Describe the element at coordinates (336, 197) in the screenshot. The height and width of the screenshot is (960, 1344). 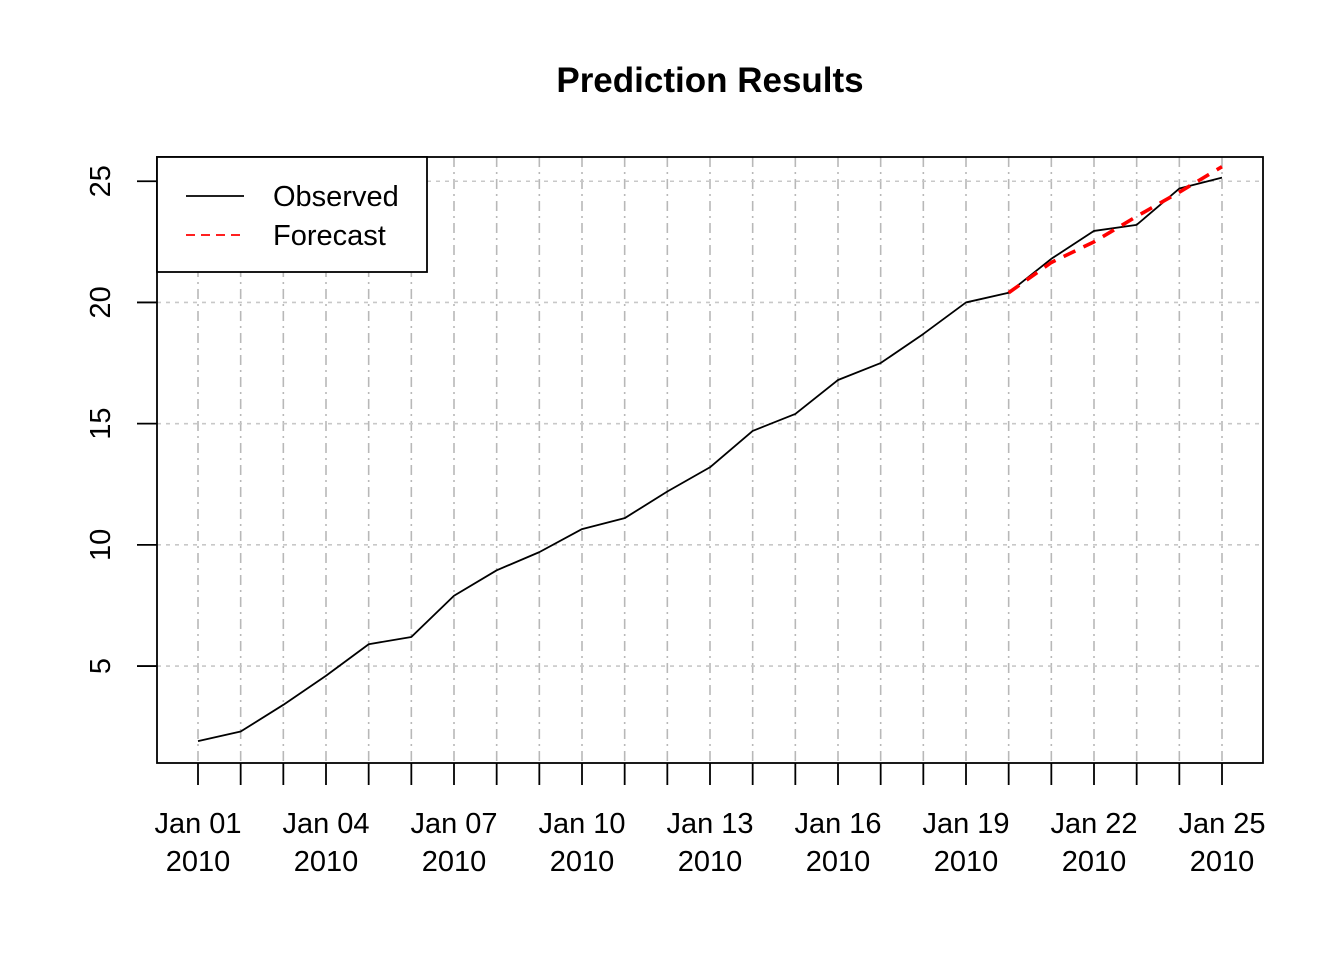
I see `legend-label-observed: Observed` at that location.